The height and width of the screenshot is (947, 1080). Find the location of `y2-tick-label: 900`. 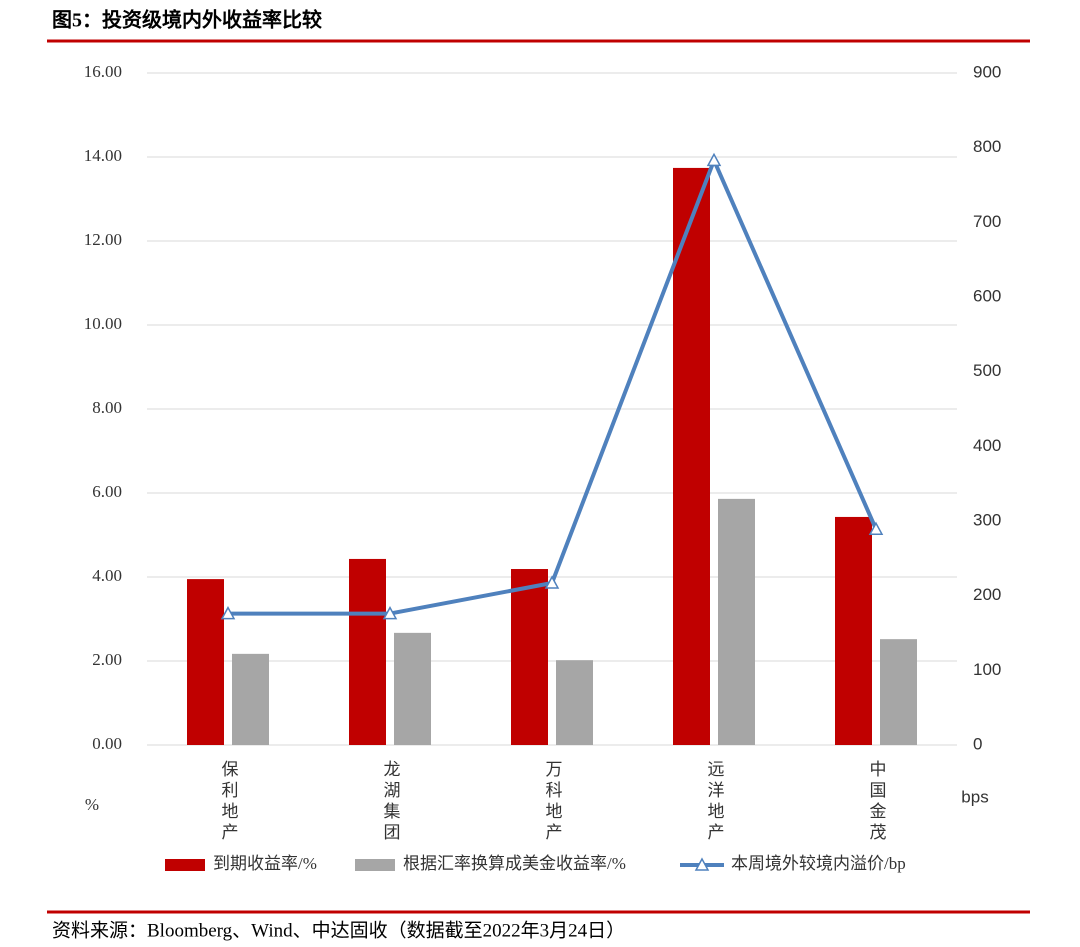

y2-tick-label: 900 is located at coordinates (987, 71).